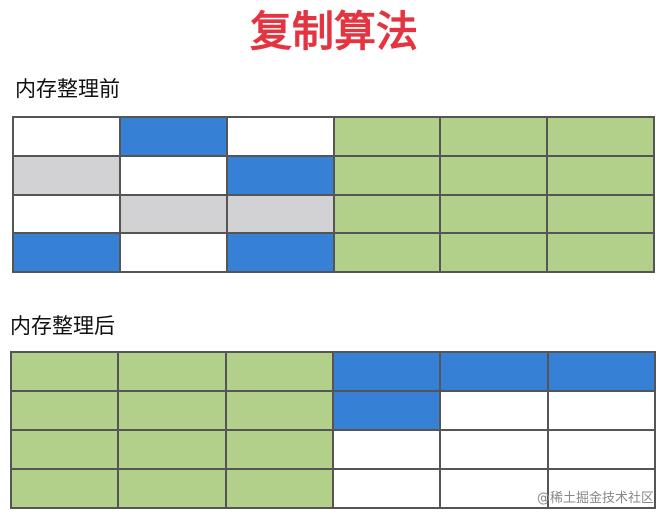 This screenshot has height=522, width=668. I want to click on diagram-title: 复制算法, so click(333, 31).